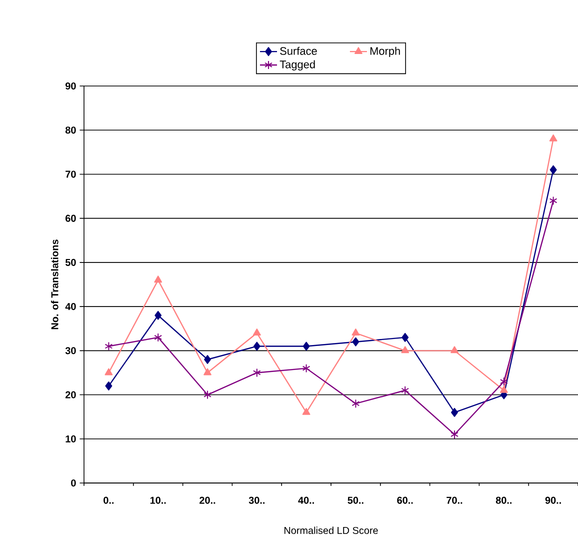 Image resolution: width=578 pixels, height=556 pixels. What do you see at coordinates (405, 500) in the screenshot?
I see `x-tick-label: 60..` at bounding box center [405, 500].